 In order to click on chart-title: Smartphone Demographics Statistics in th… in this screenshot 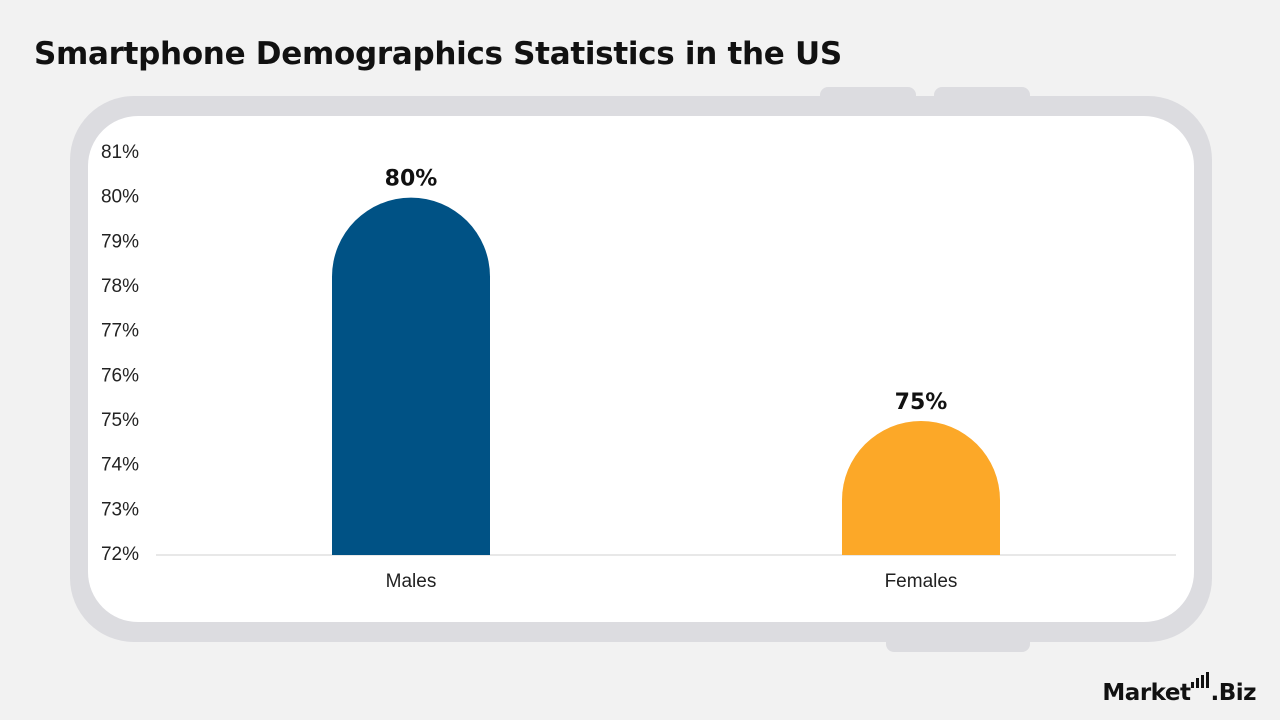, I will do `click(438, 54)`.